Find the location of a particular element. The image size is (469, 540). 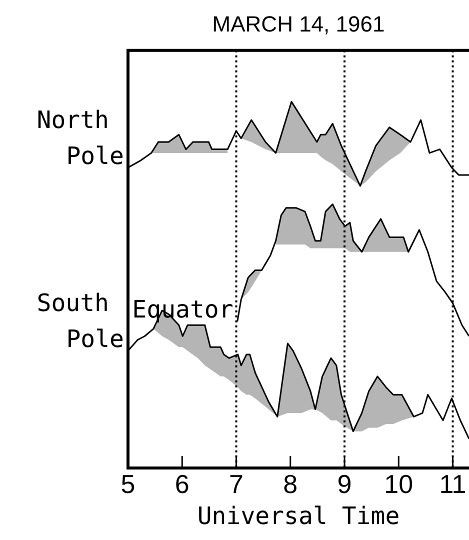

x-tick-label: 5 is located at coordinates (128, 483).